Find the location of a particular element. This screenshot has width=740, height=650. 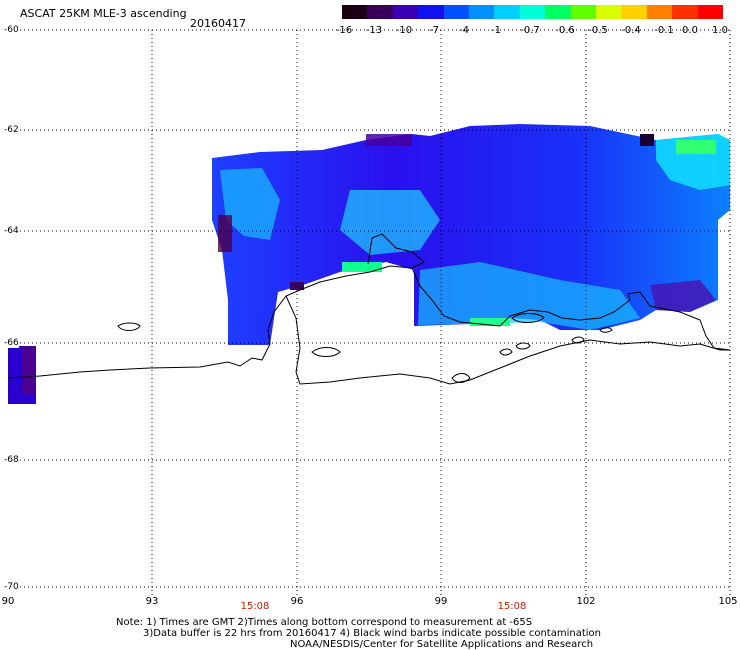

lat-label: -60 is located at coordinates (11, 30).